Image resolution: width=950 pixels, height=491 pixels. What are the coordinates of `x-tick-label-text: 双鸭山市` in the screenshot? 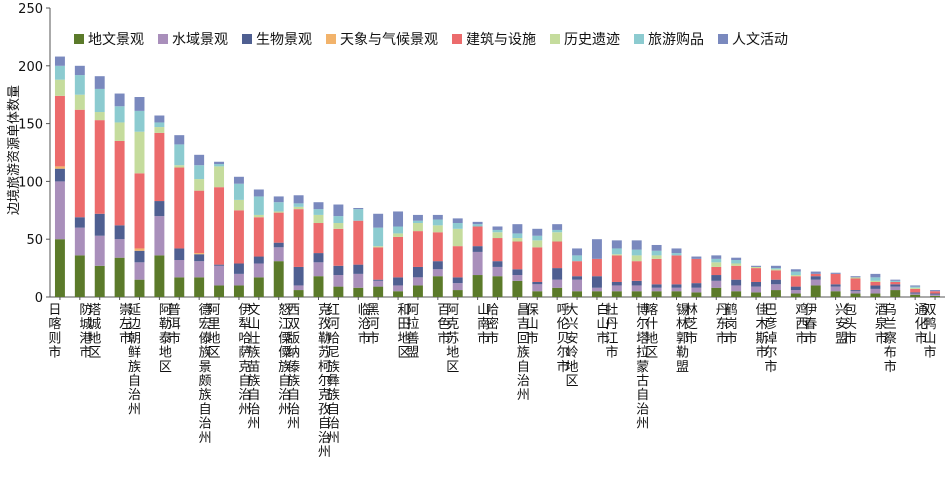 It's located at (930, 332).